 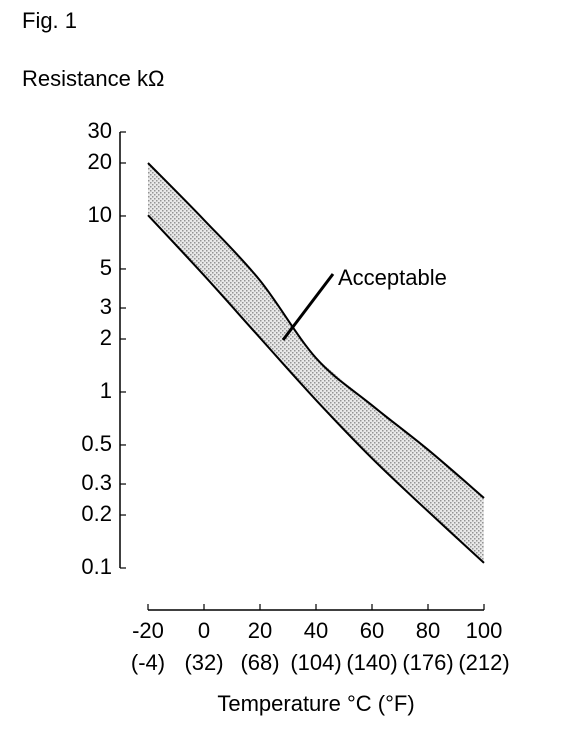 I want to click on x-tick-label: 60, so click(x=372, y=630).